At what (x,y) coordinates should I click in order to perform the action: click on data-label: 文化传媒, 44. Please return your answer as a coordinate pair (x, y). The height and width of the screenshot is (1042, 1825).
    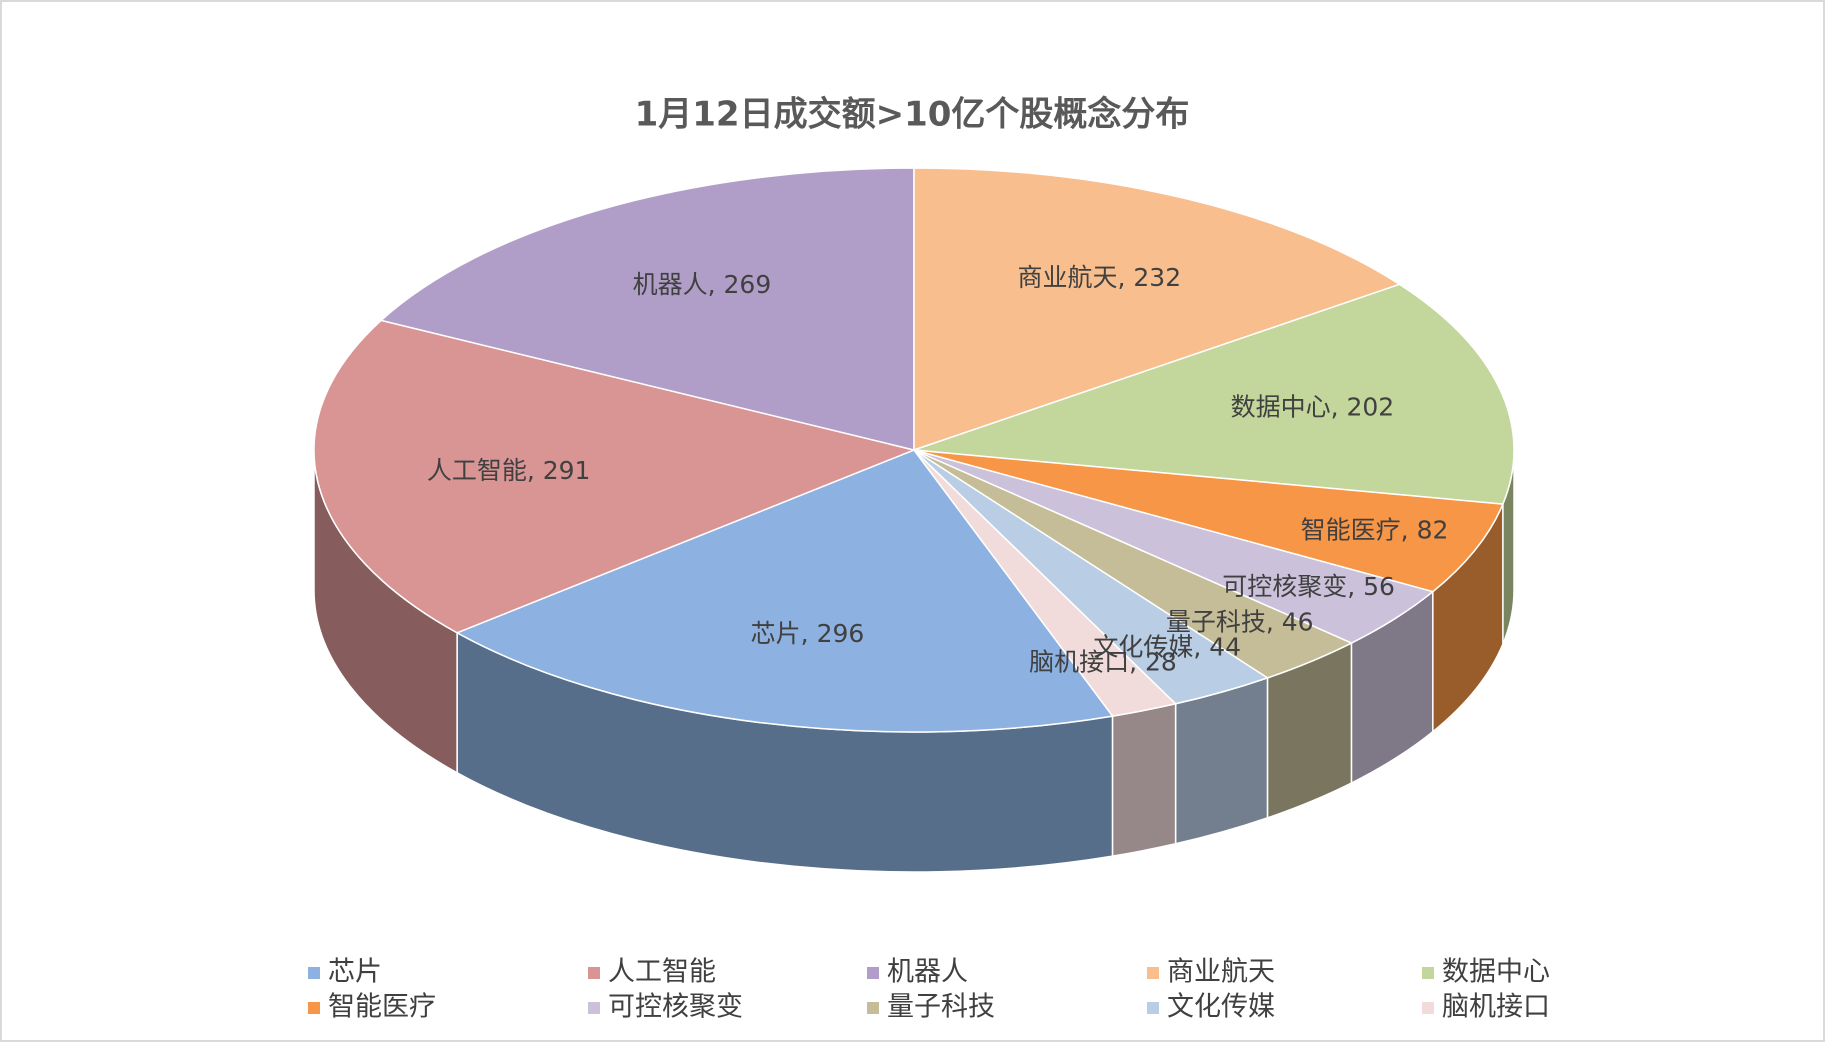
    Looking at the image, I should click on (1167, 646).